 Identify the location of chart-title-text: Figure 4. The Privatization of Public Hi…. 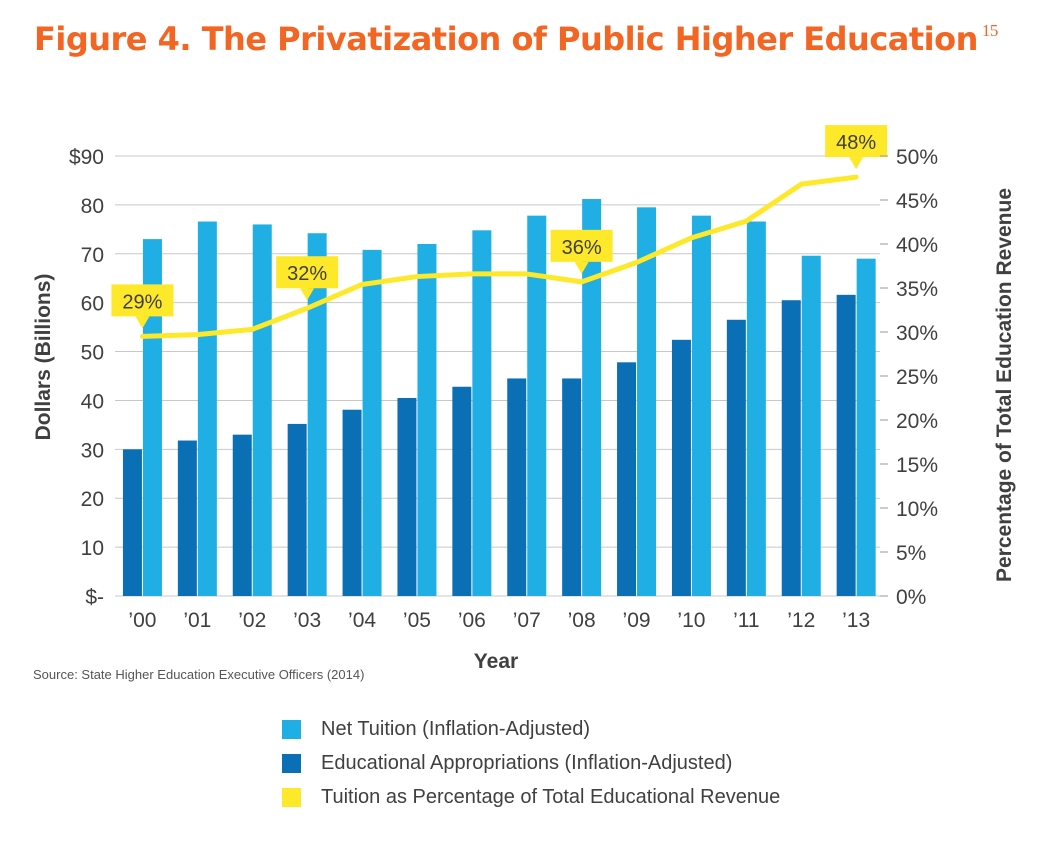
(506, 39).